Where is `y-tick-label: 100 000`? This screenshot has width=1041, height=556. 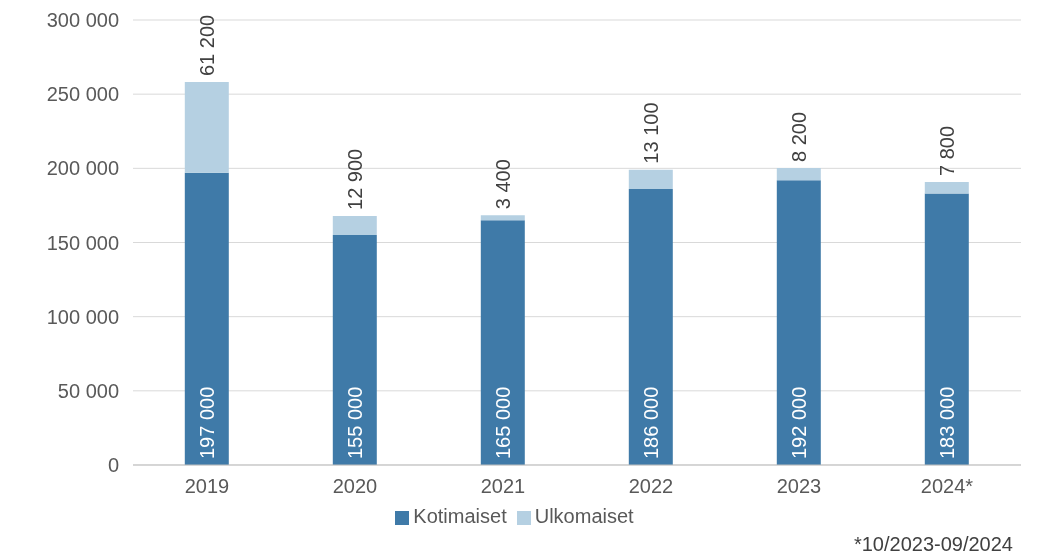
y-tick-label: 100 000 is located at coordinates (82, 316).